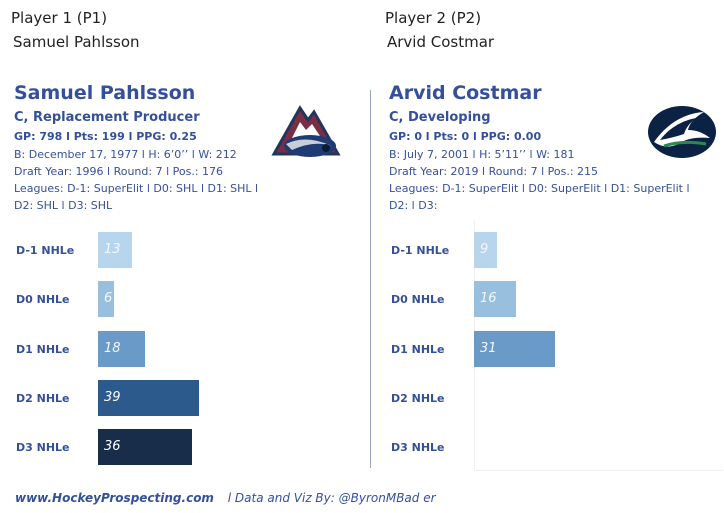 The image size is (724, 513). Describe the element at coordinates (112, 397) in the screenshot. I see `bar-value-label: 39` at that location.